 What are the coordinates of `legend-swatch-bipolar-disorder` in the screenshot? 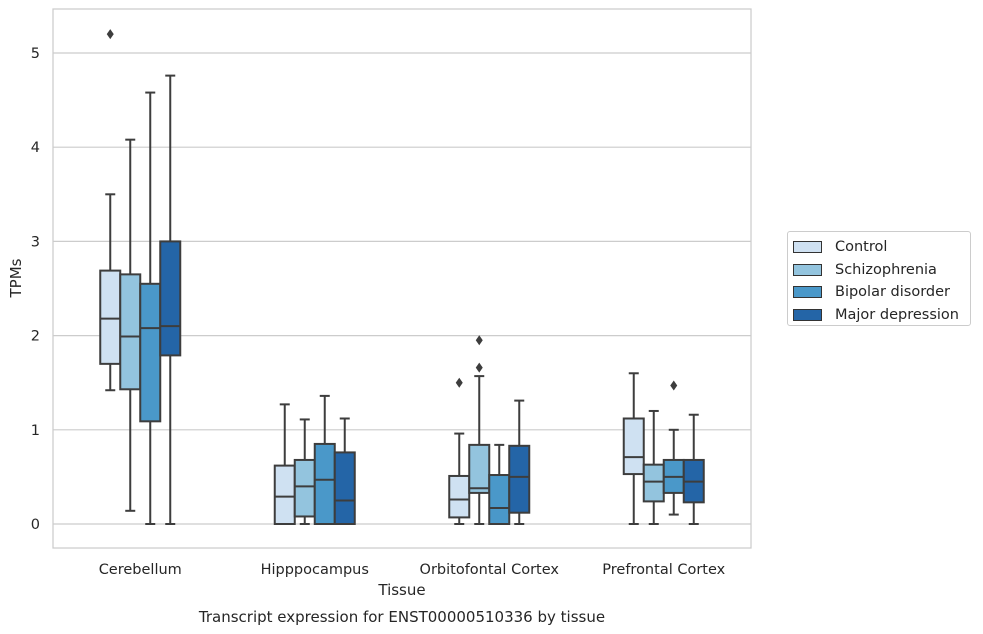 It's located at (807, 292).